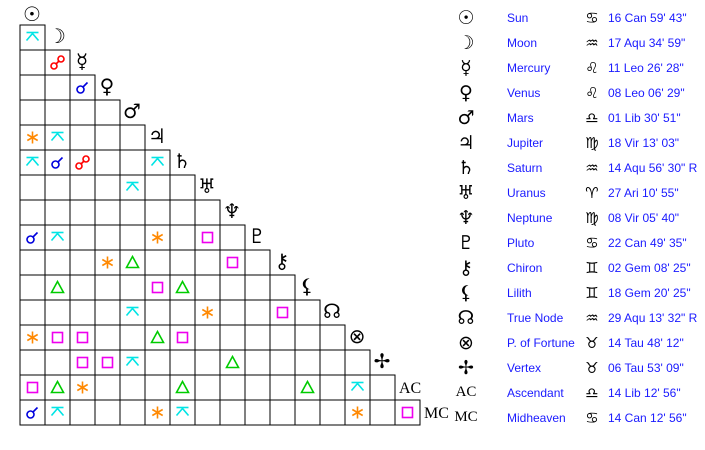  I want to click on planet-row-true-node: ☊ True Node ♒ 29 Aqu 13' 32" R, so click(352, 317).